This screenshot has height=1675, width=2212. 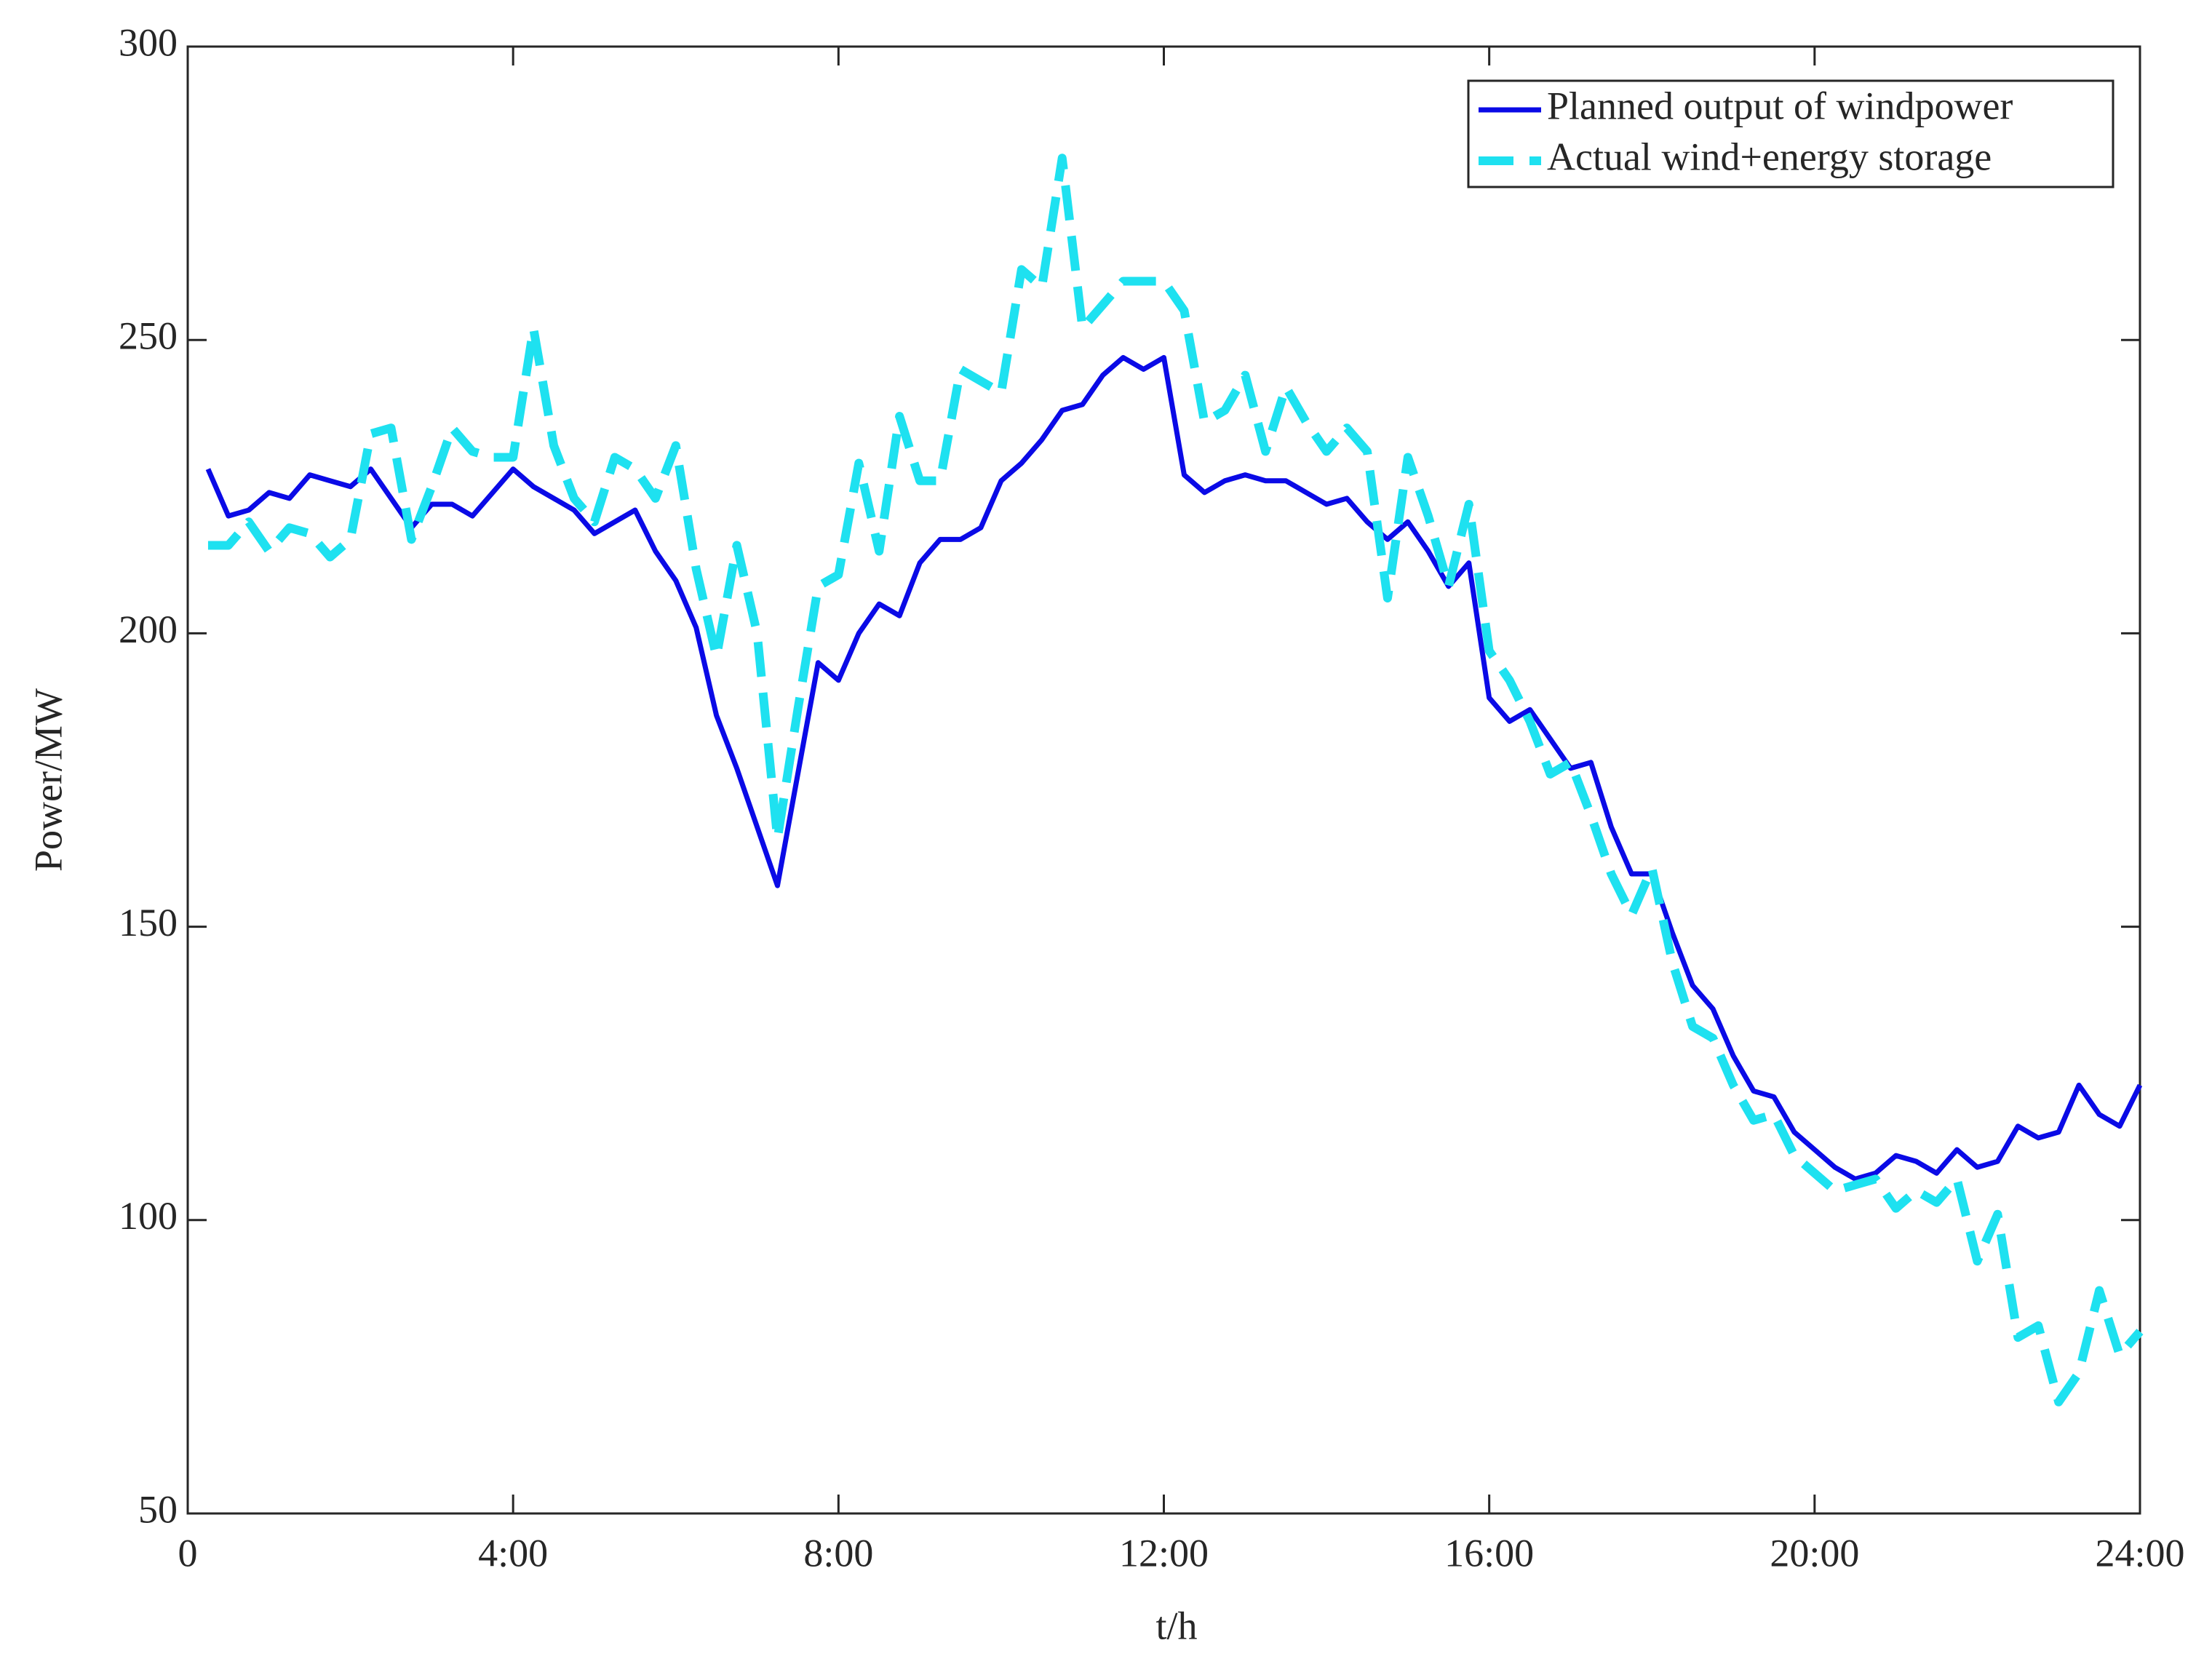 What do you see at coordinates (2139, 1553) in the screenshot?
I see `x-tick-label: 24:00` at bounding box center [2139, 1553].